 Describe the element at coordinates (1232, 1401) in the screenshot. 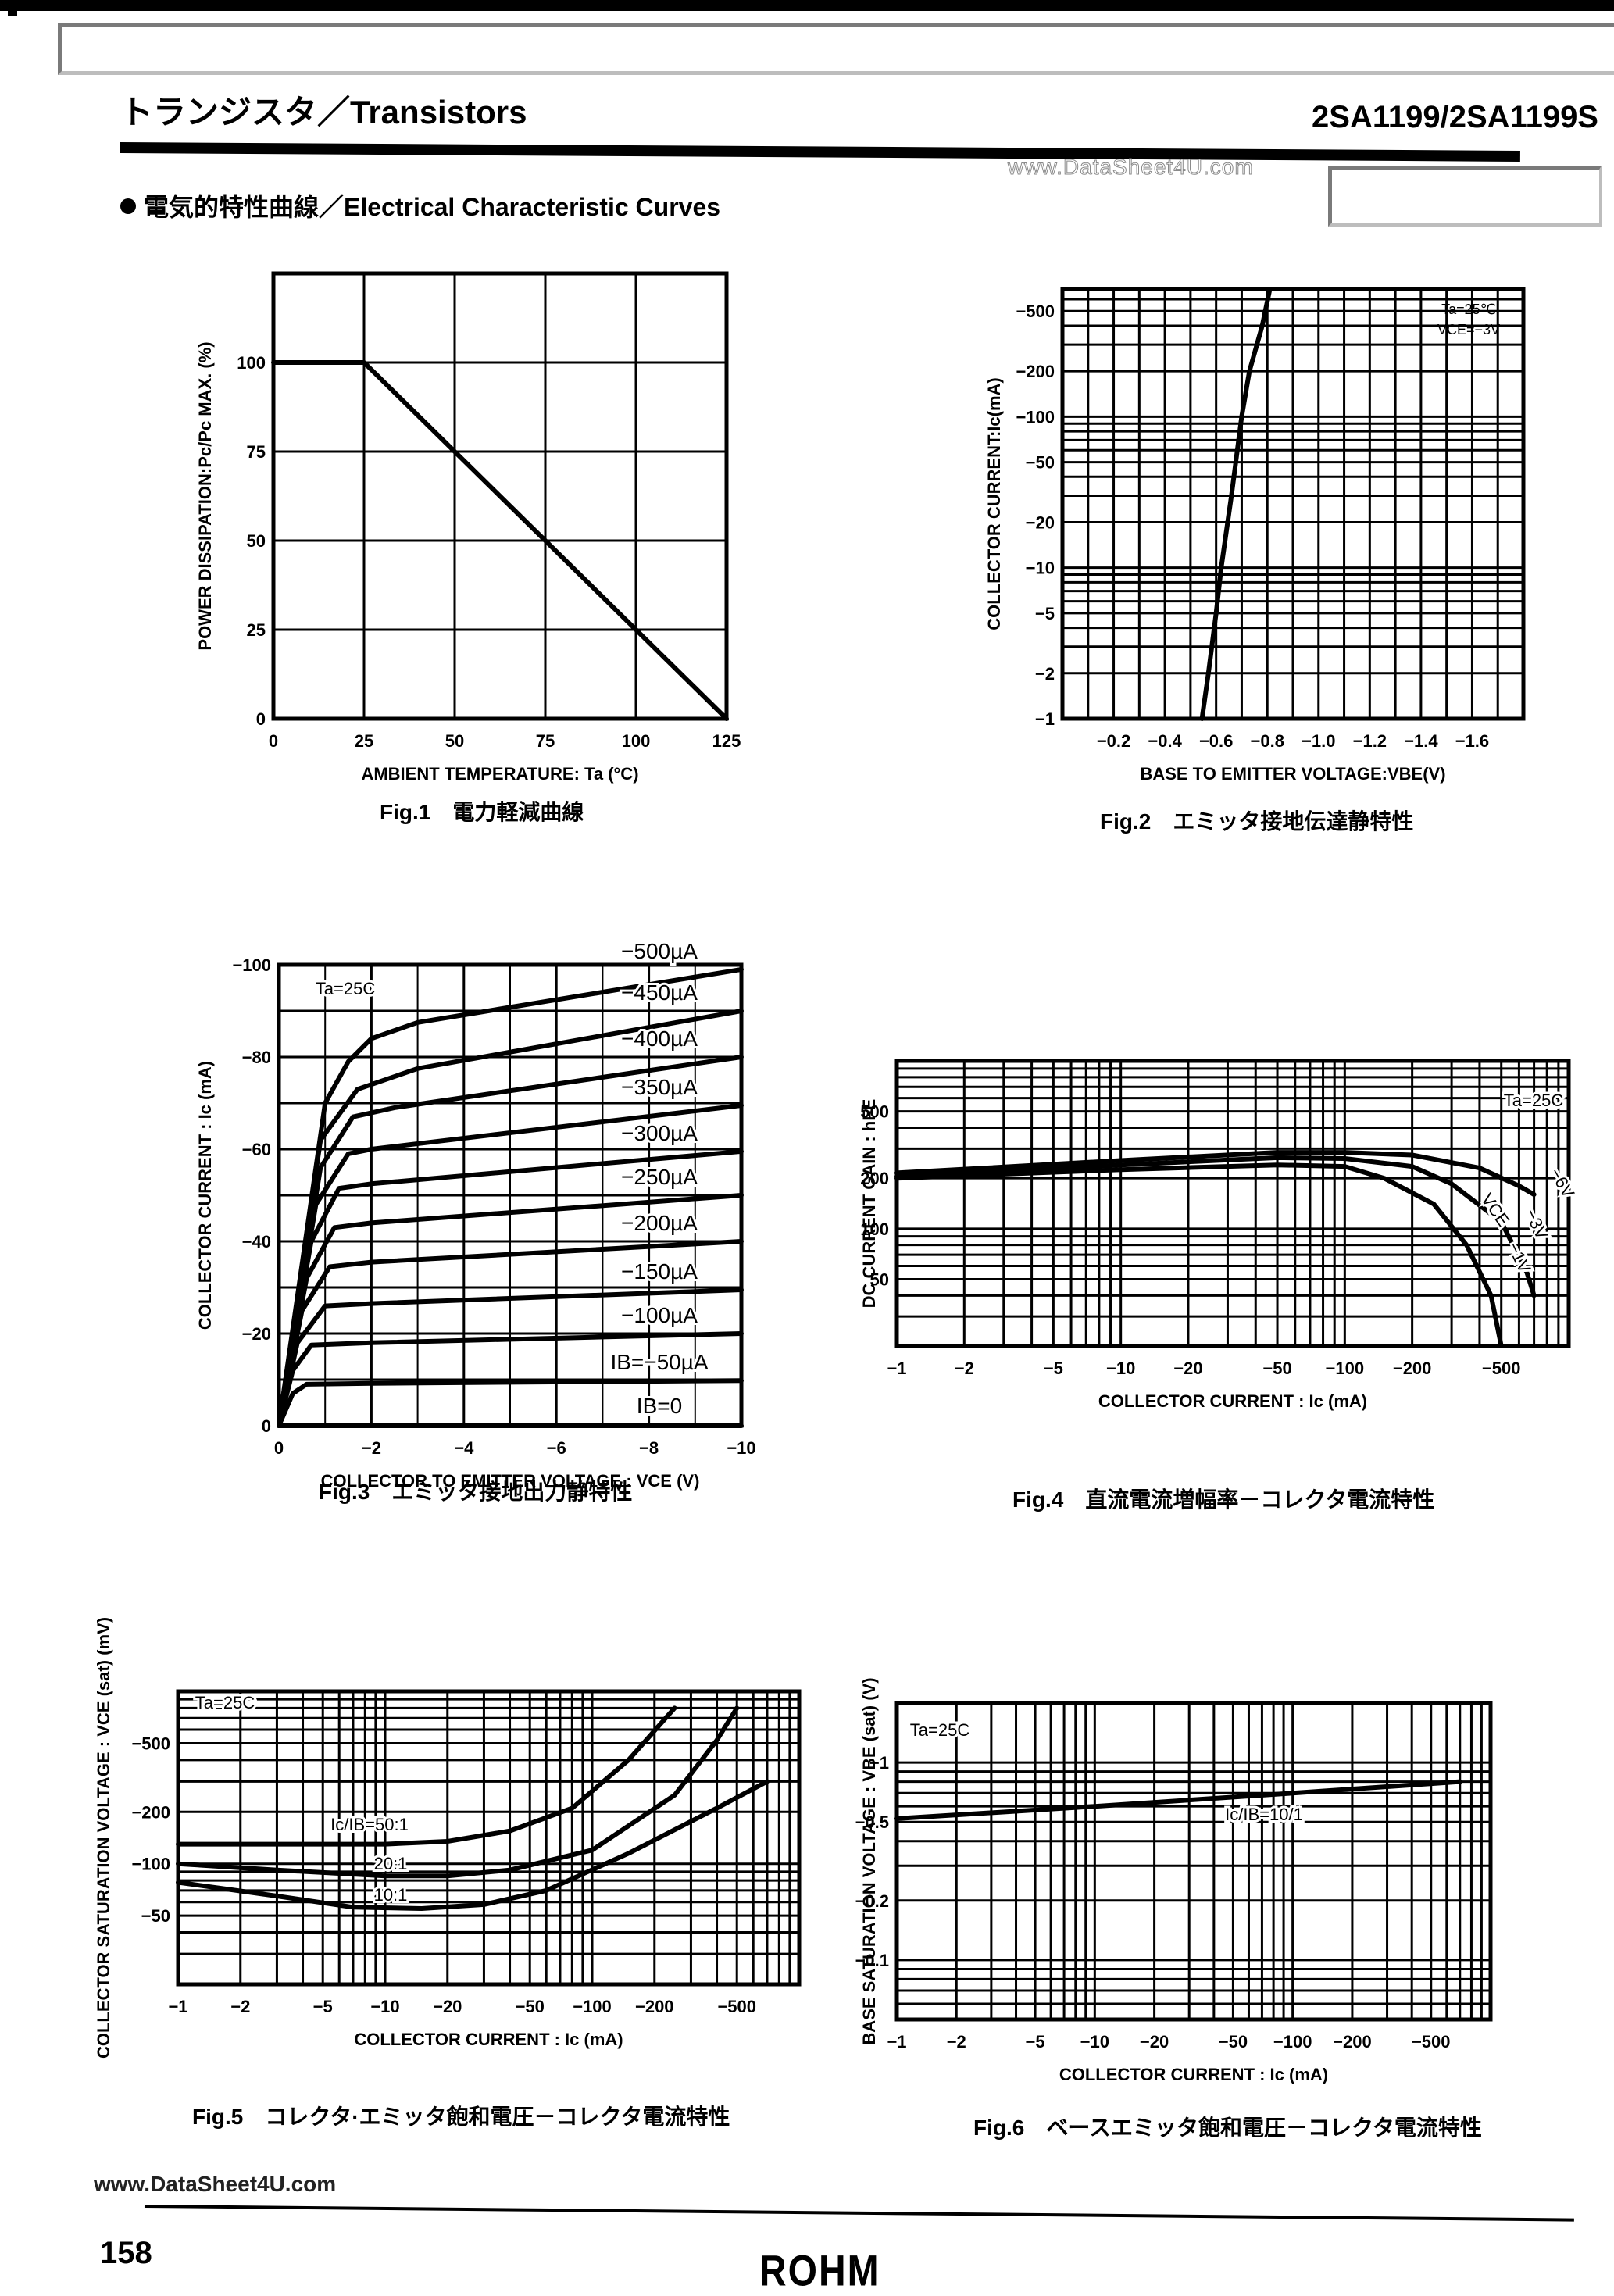

I see `x-axis-label: COLLECTOR CURRENT : Ic (mA)` at that location.